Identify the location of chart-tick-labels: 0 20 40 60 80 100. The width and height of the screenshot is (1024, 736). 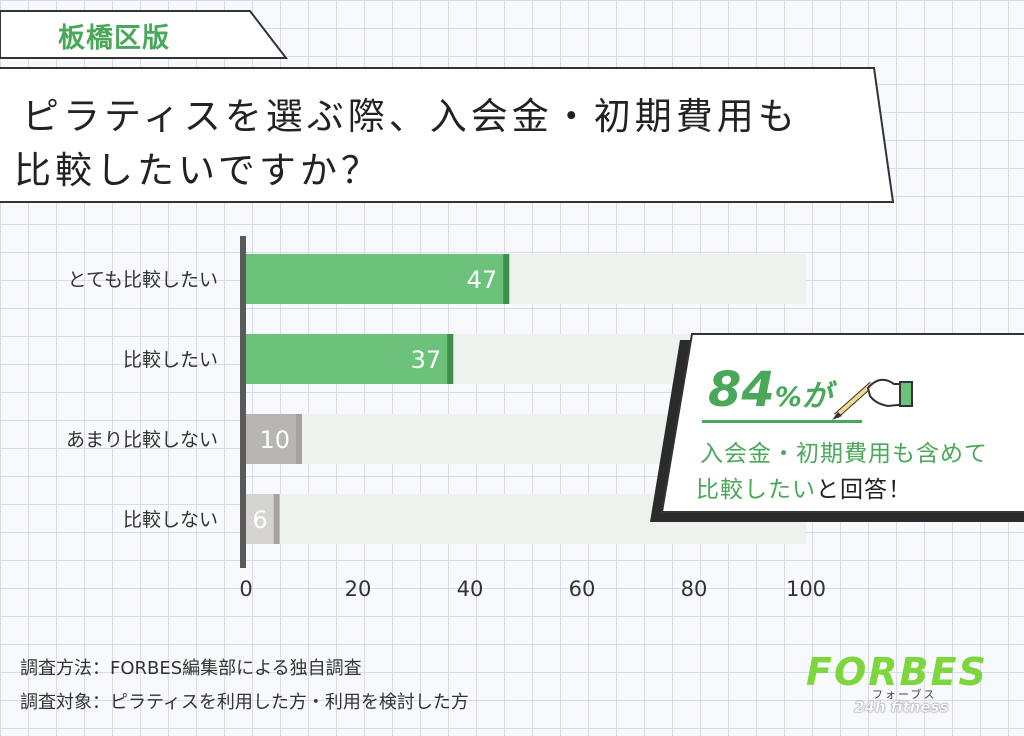
(532, 589).